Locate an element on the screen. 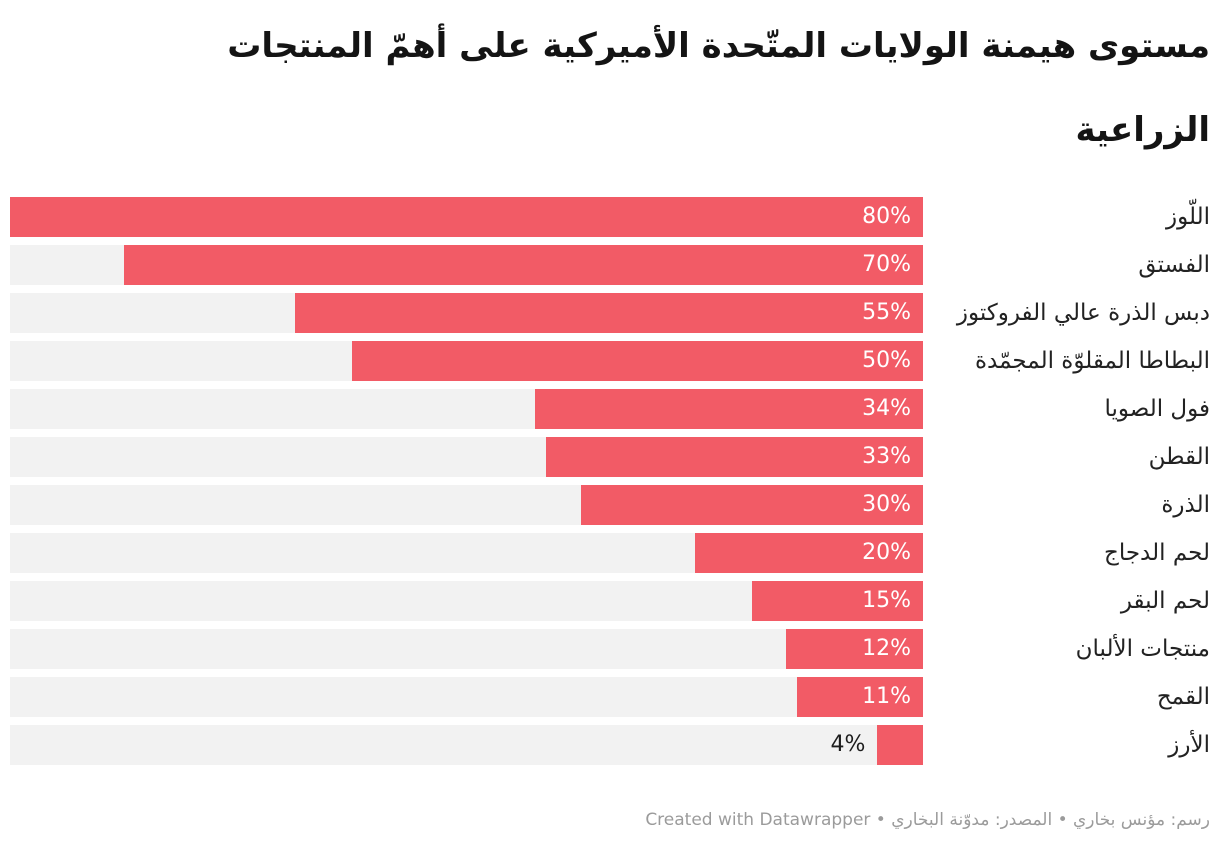 The height and width of the screenshot is (858, 1220). value-label: 4% is located at coordinates (848, 744).